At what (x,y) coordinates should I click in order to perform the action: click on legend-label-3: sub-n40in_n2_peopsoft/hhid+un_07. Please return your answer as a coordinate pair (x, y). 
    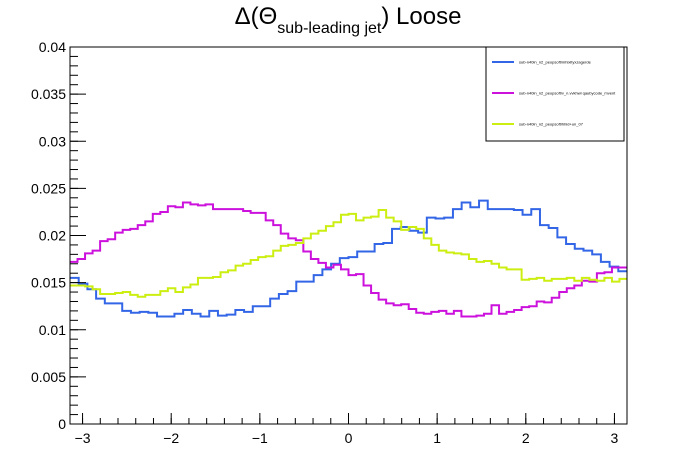
    Looking at the image, I should click on (551, 124).